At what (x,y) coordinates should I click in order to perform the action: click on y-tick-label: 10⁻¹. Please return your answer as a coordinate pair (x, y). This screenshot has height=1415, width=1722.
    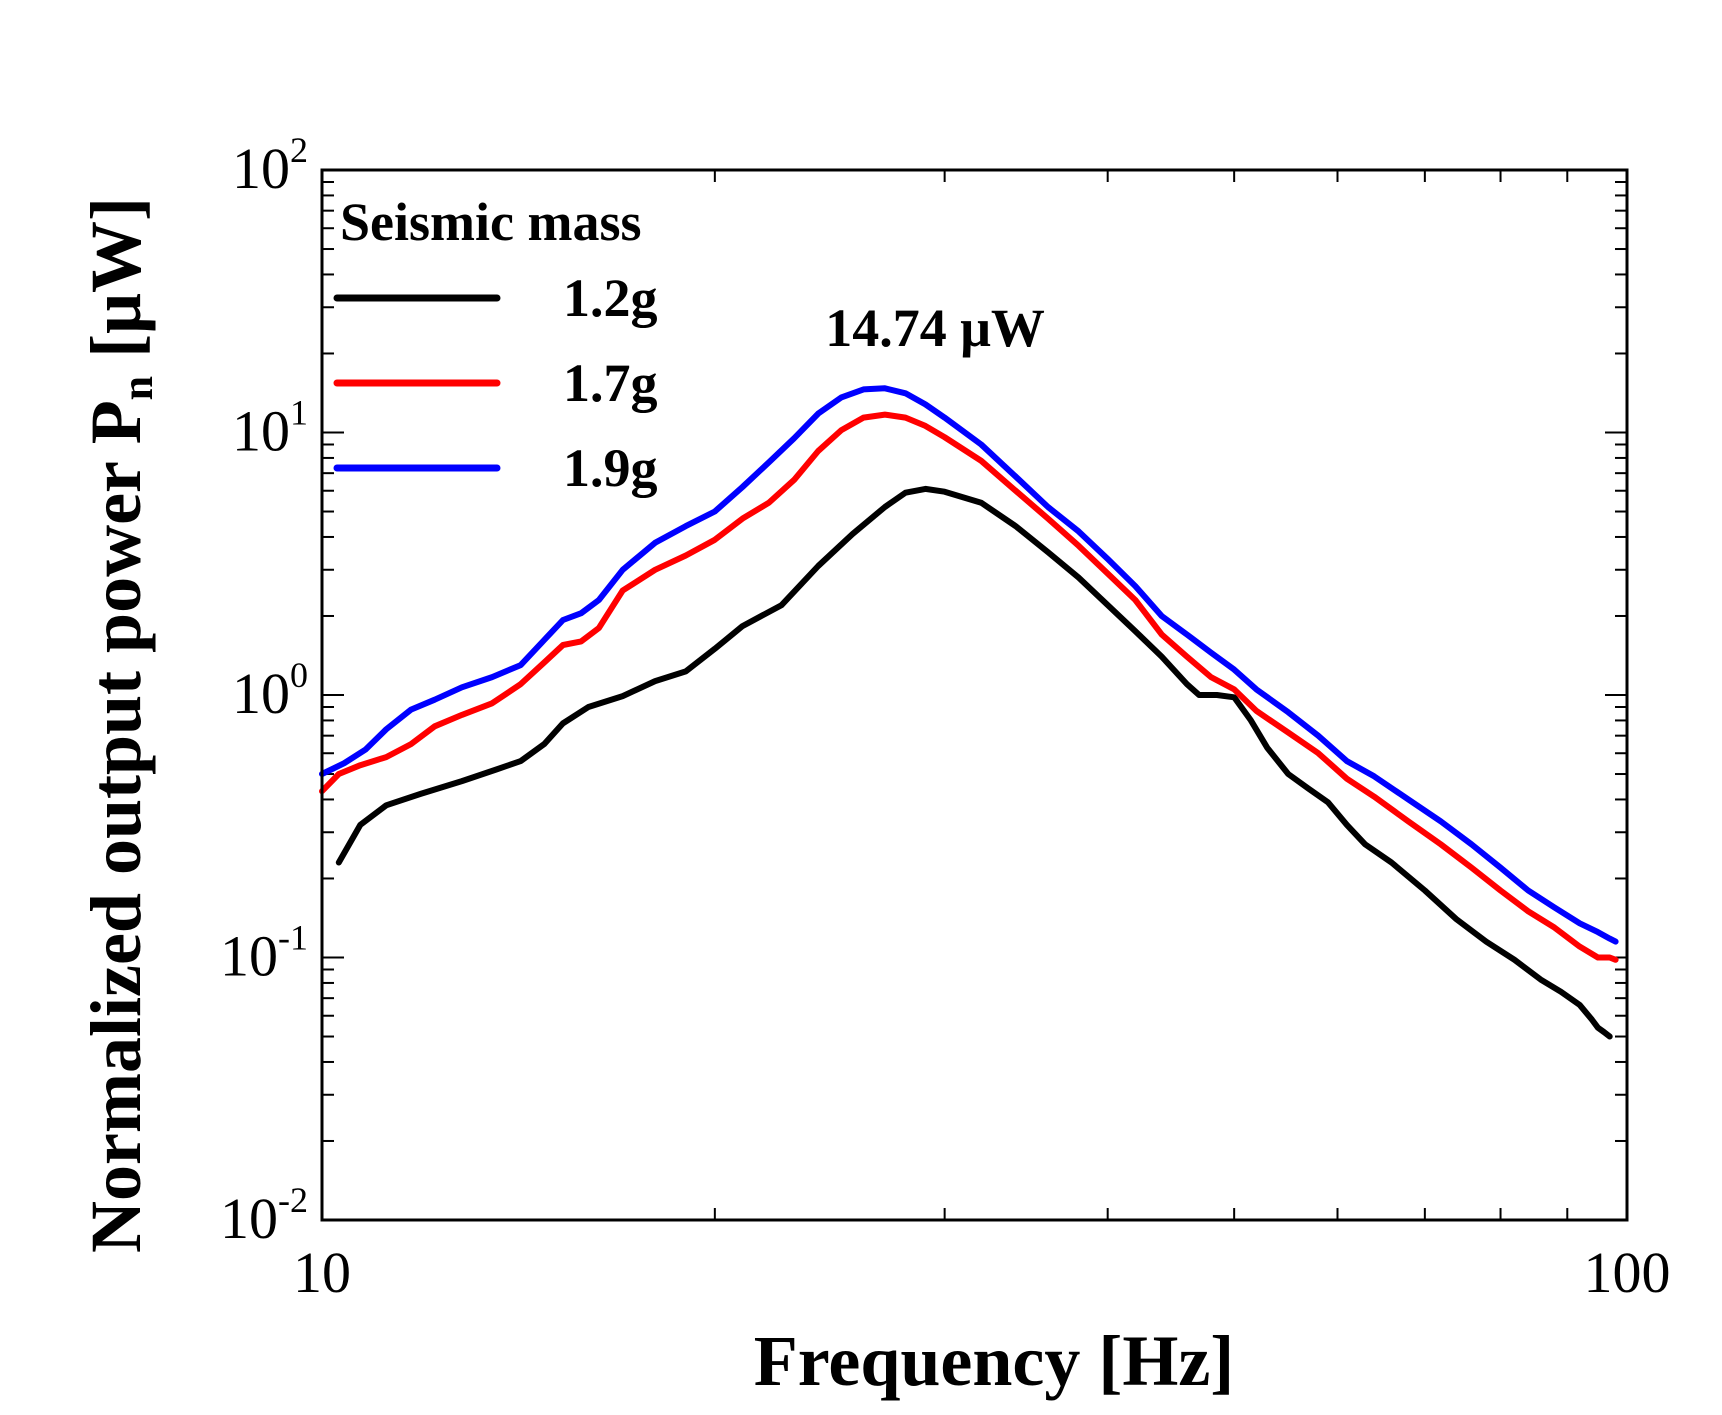
    Looking at the image, I should click on (264, 953).